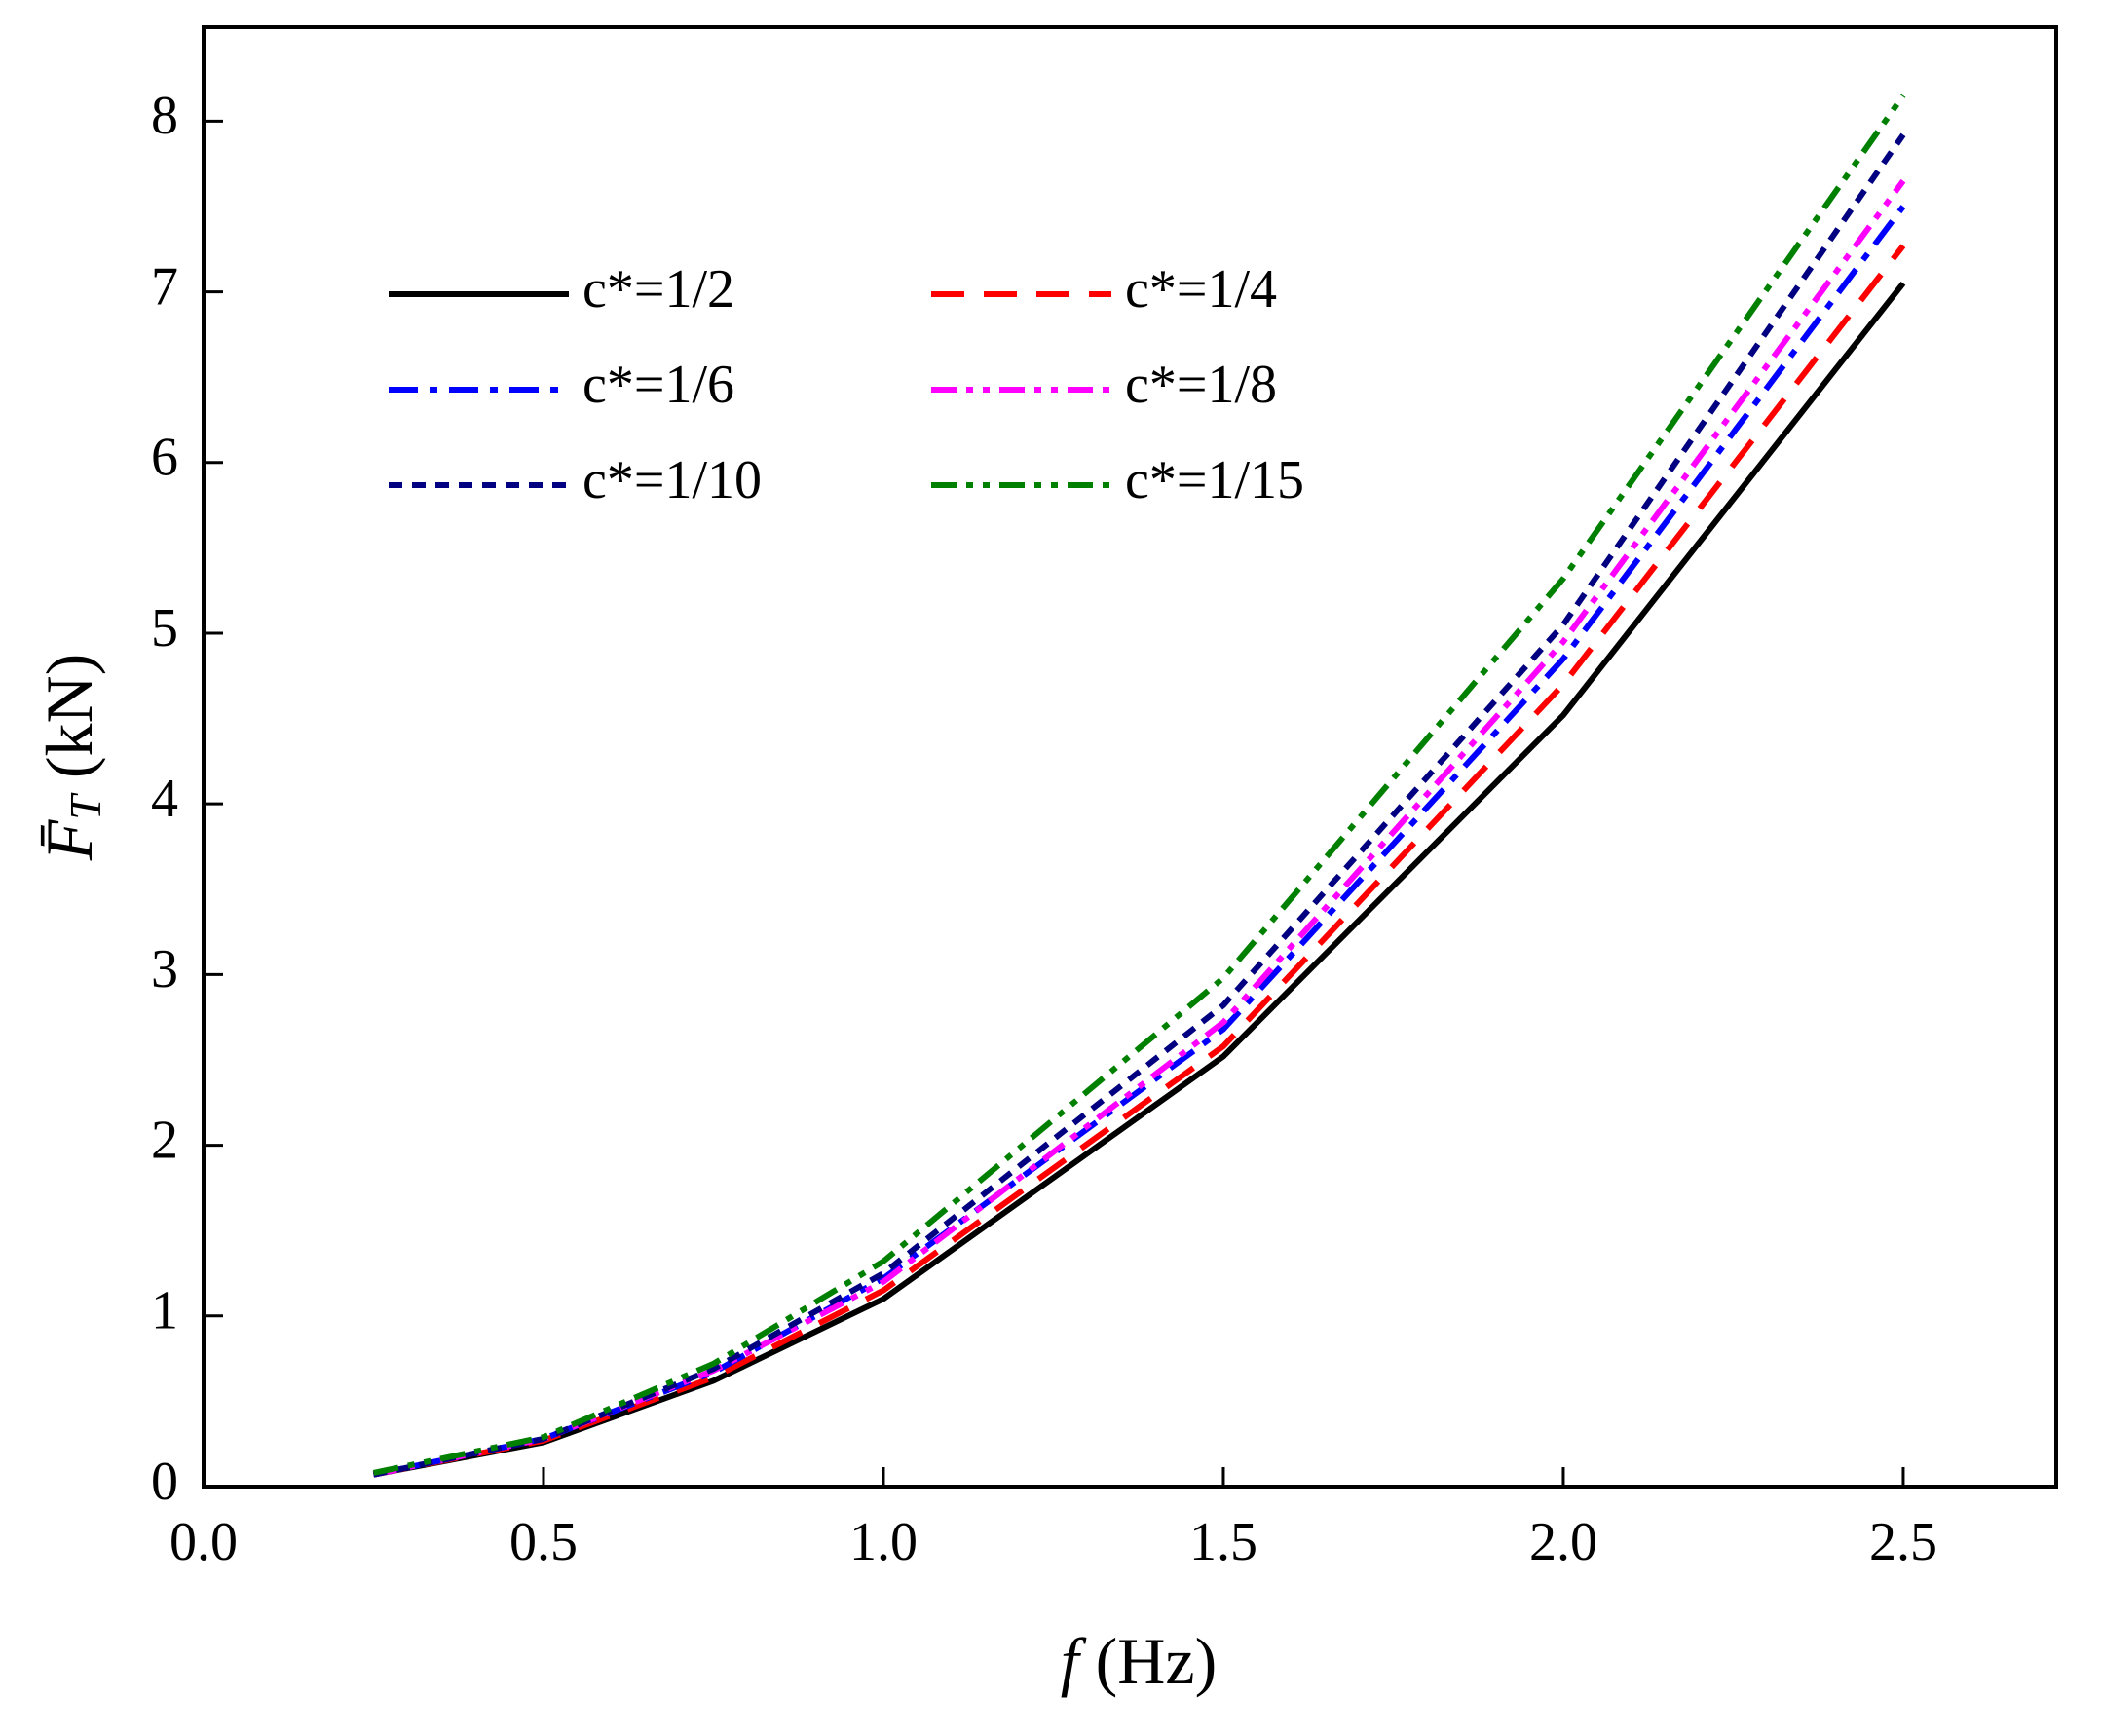 The image size is (2101, 1736). I want to click on y-tick-label: 8, so click(165, 116).